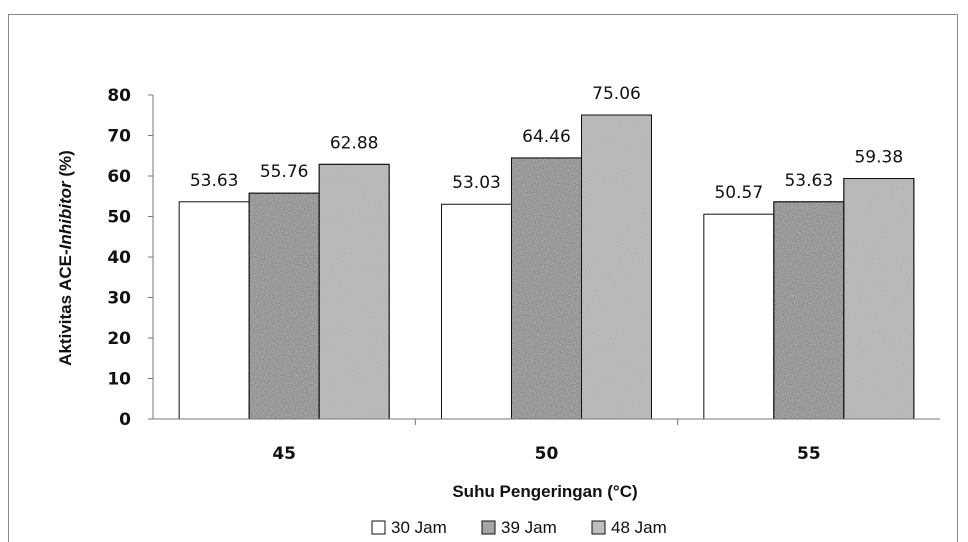  Describe the element at coordinates (65, 214) in the screenshot. I see `y-axis-title-italic: Inhibitor` at that location.